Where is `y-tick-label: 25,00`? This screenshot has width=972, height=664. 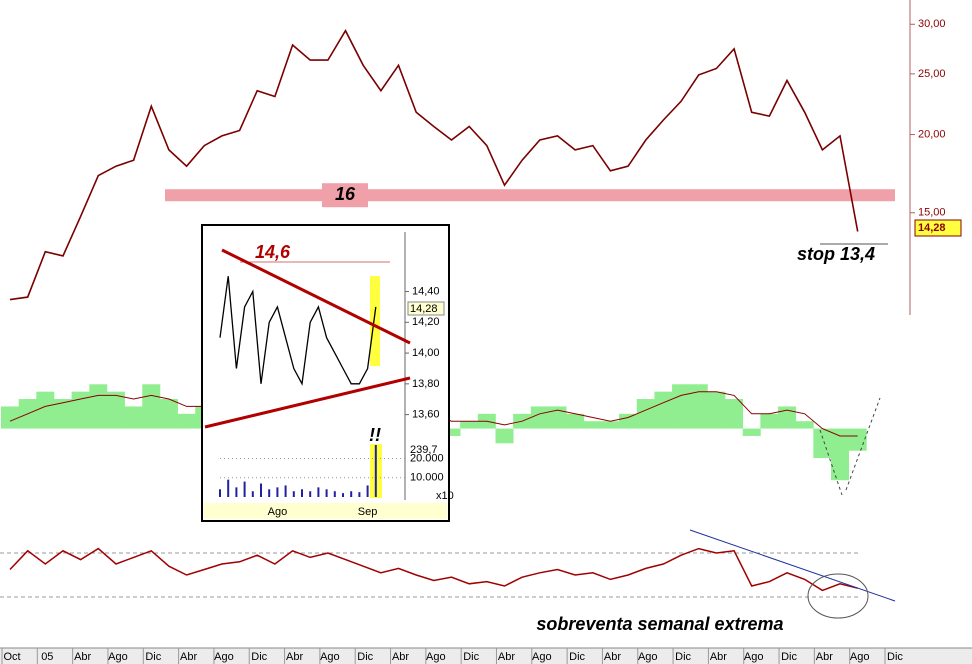 y-tick-label: 25,00 is located at coordinates (932, 74).